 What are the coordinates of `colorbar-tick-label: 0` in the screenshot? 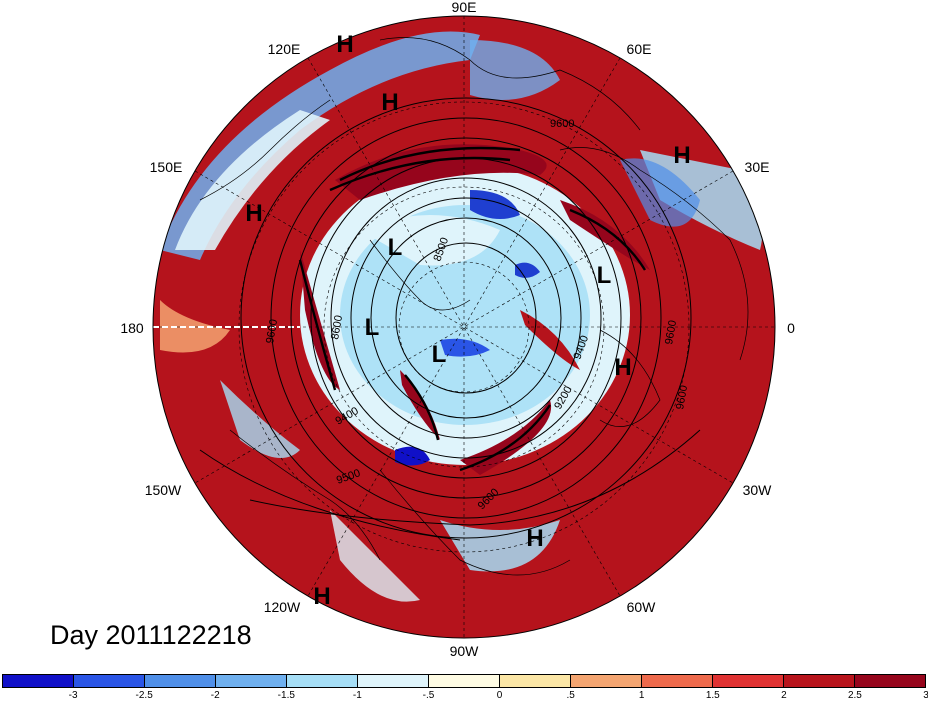 It's located at (499, 695).